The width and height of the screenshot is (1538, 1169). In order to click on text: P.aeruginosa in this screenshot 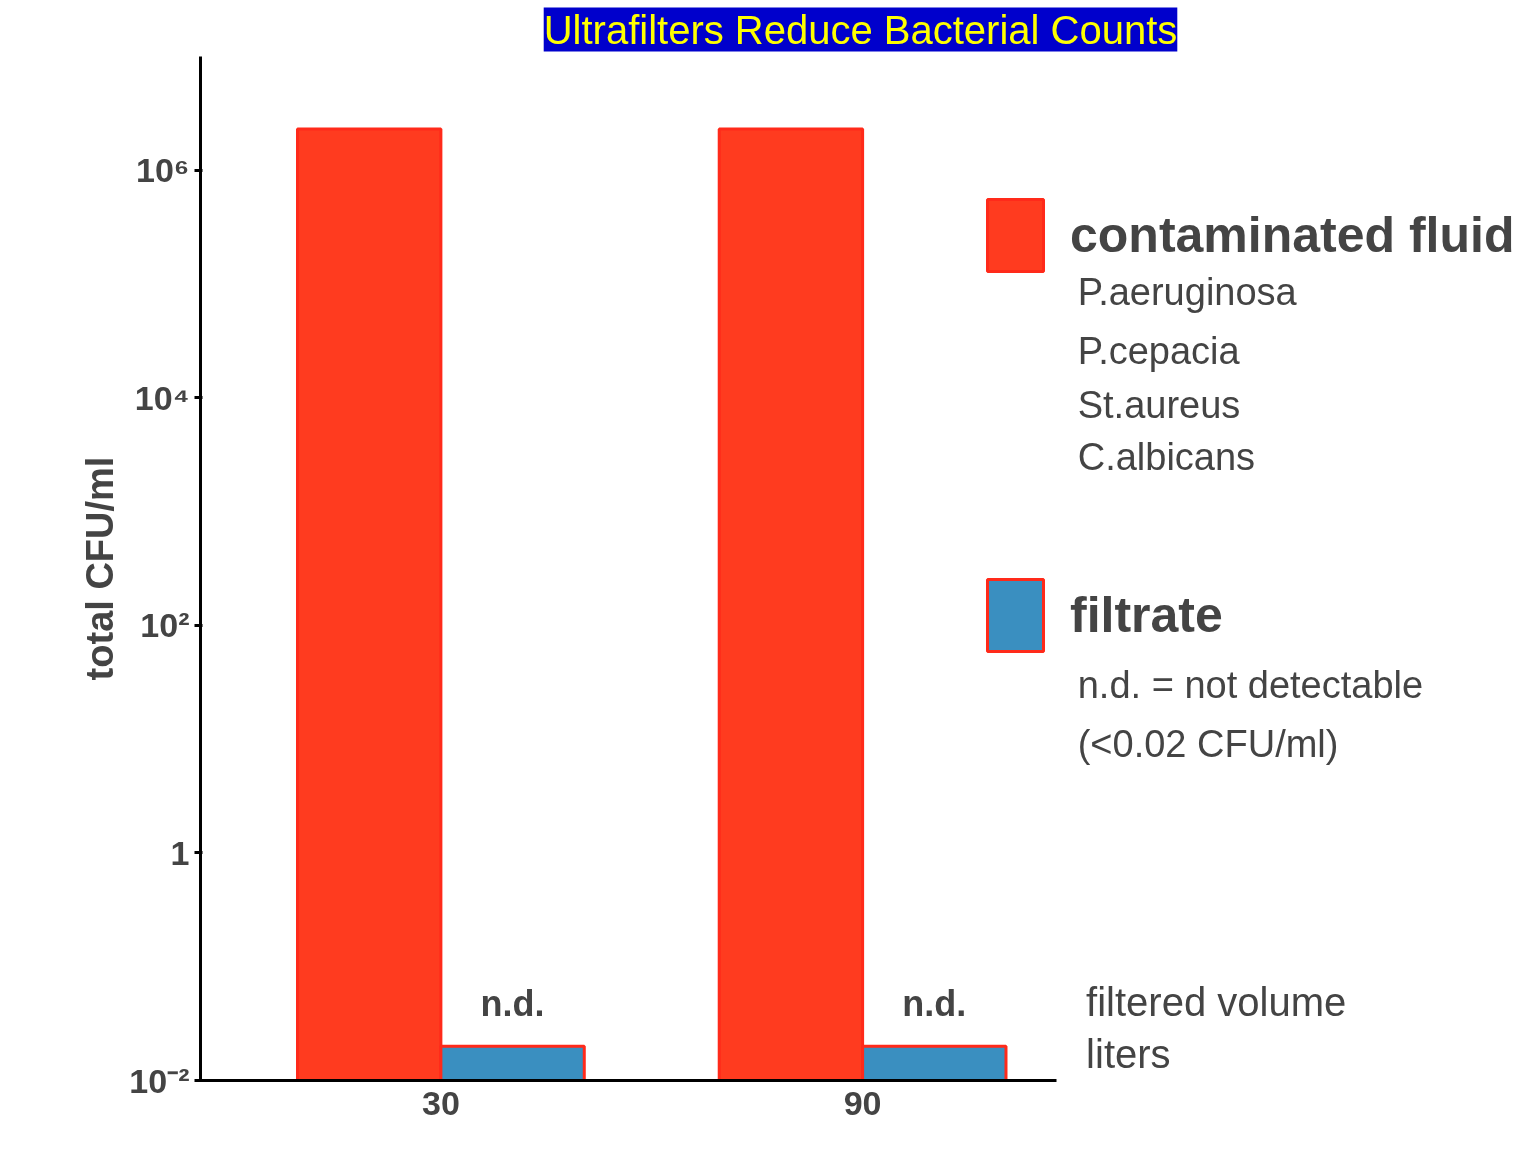, I will do `click(1187, 292)`.